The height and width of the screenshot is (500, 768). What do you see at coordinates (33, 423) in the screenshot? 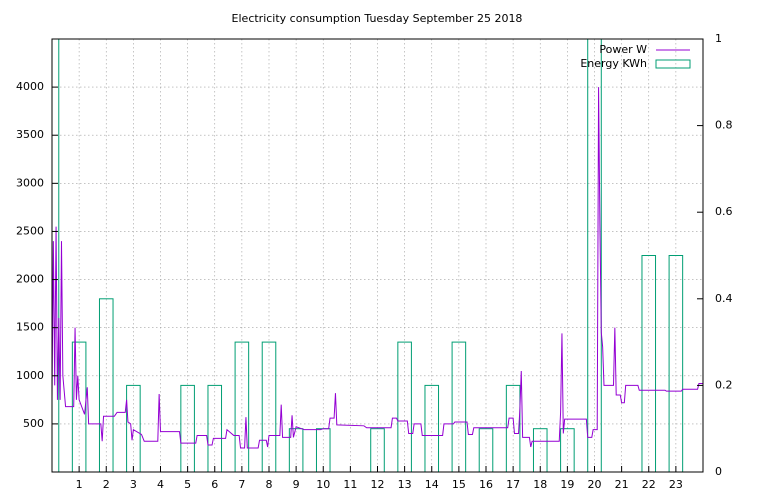
I see `y-tick-label: 500` at bounding box center [33, 423].